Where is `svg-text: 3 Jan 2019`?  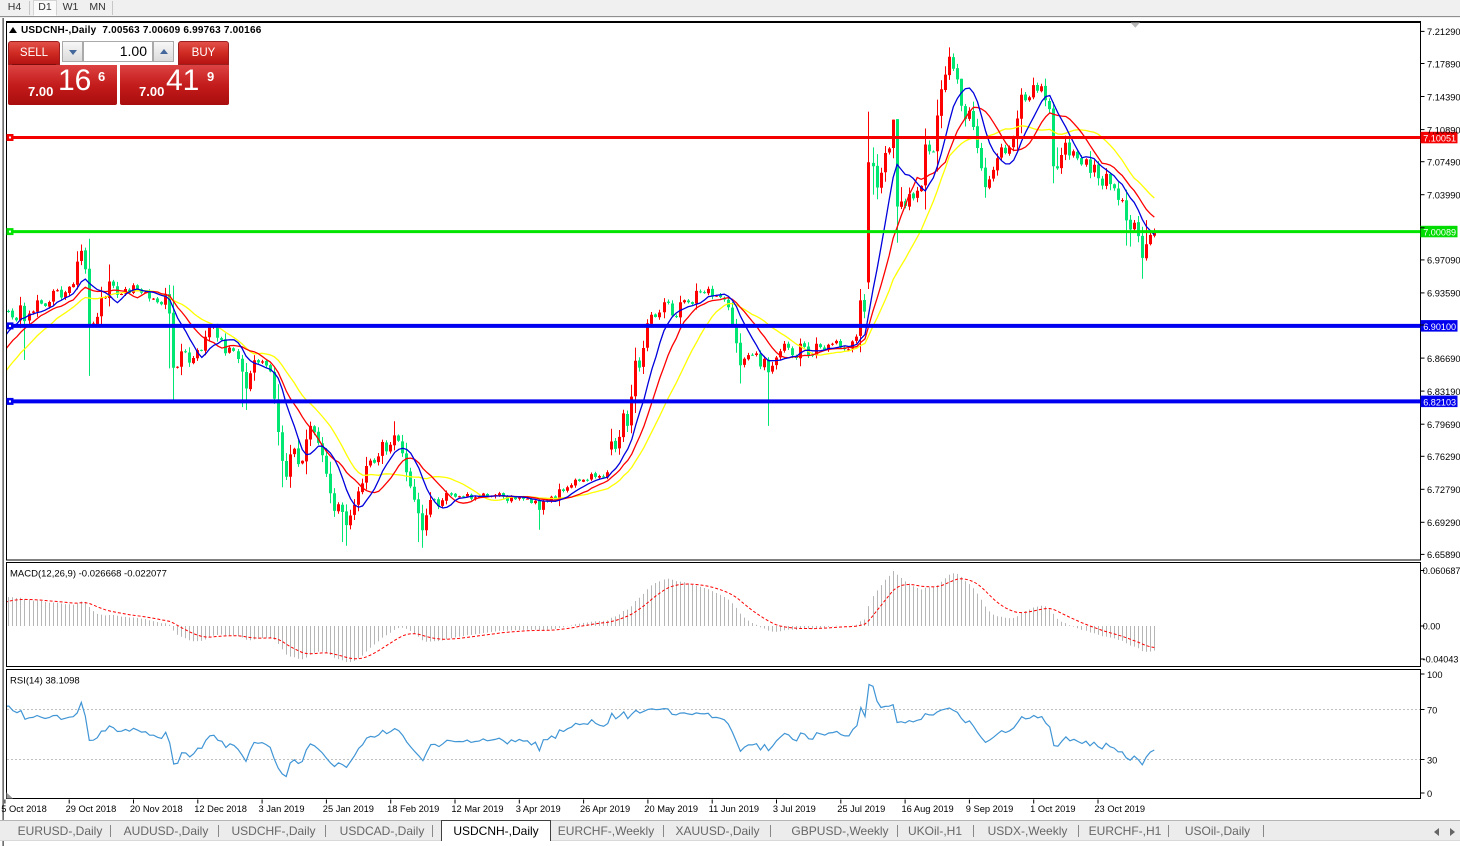
svg-text: 3 Jan 2019 is located at coordinates (282, 809).